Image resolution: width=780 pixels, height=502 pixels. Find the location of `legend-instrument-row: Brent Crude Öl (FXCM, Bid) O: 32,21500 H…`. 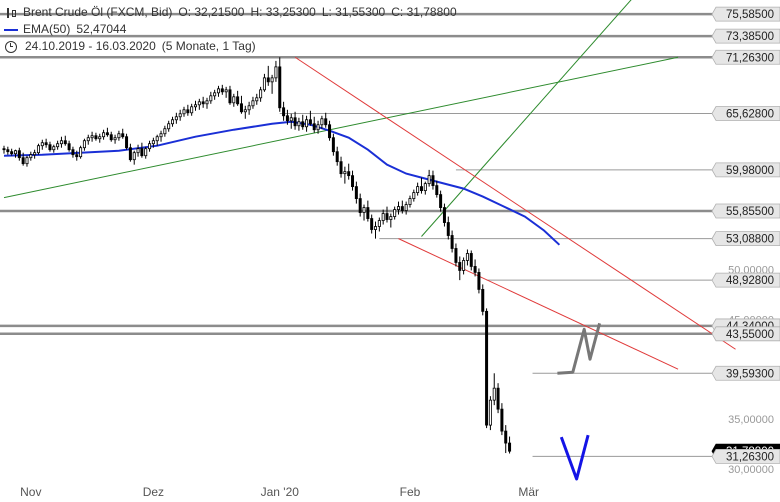

legend-instrument-row: Brent Crude Öl (FXCM, Bid) O: 32,21500 H… is located at coordinates (233, 12).